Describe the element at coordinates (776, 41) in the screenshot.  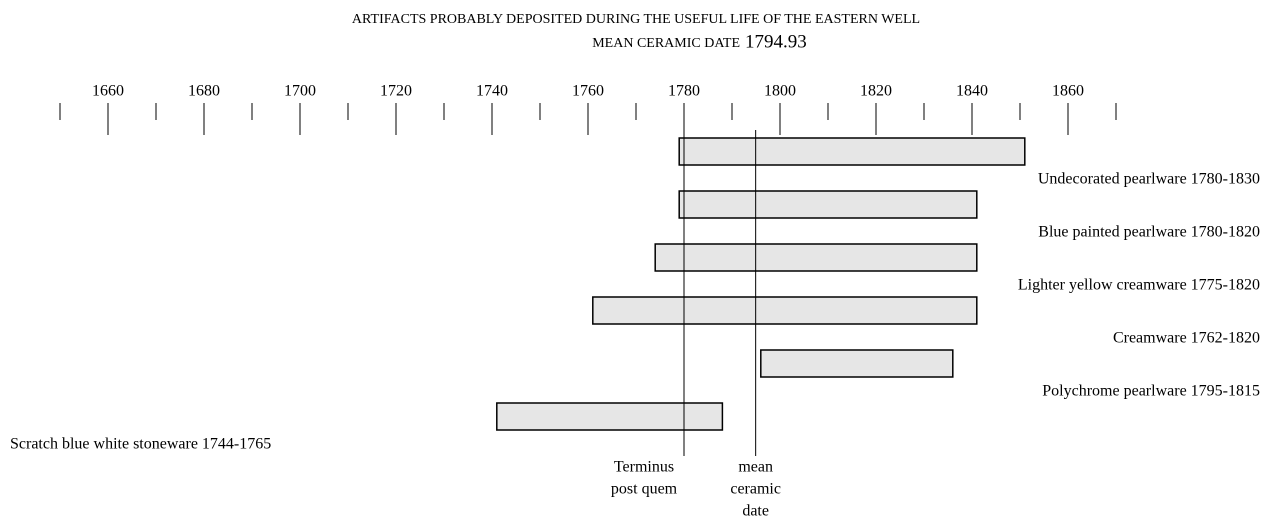
I see `mean-date: 1794.93` at that location.